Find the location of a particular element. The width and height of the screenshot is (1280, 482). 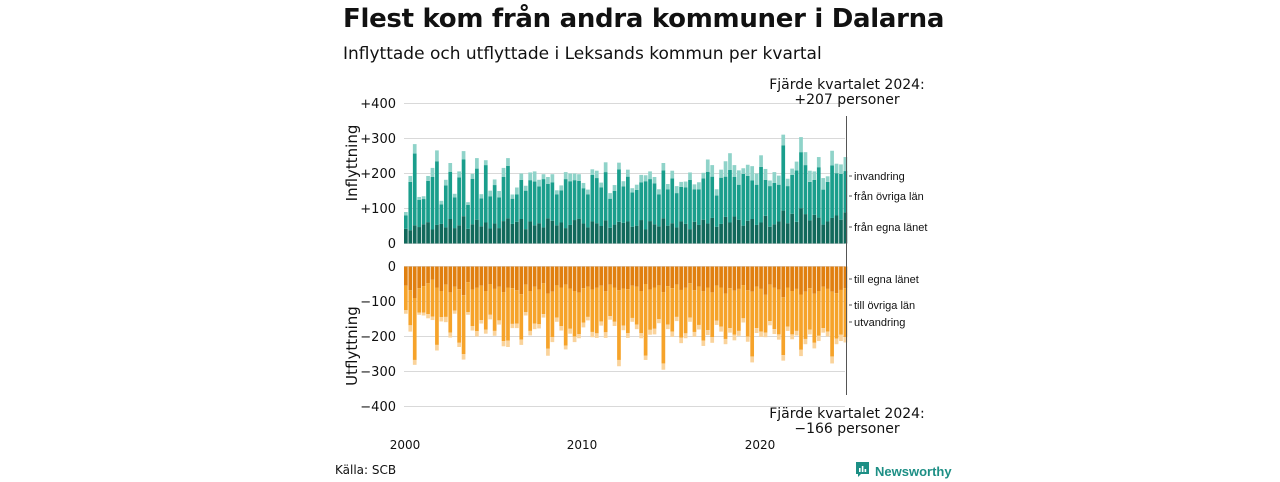

source-note: Källa: SCB is located at coordinates (366, 470).